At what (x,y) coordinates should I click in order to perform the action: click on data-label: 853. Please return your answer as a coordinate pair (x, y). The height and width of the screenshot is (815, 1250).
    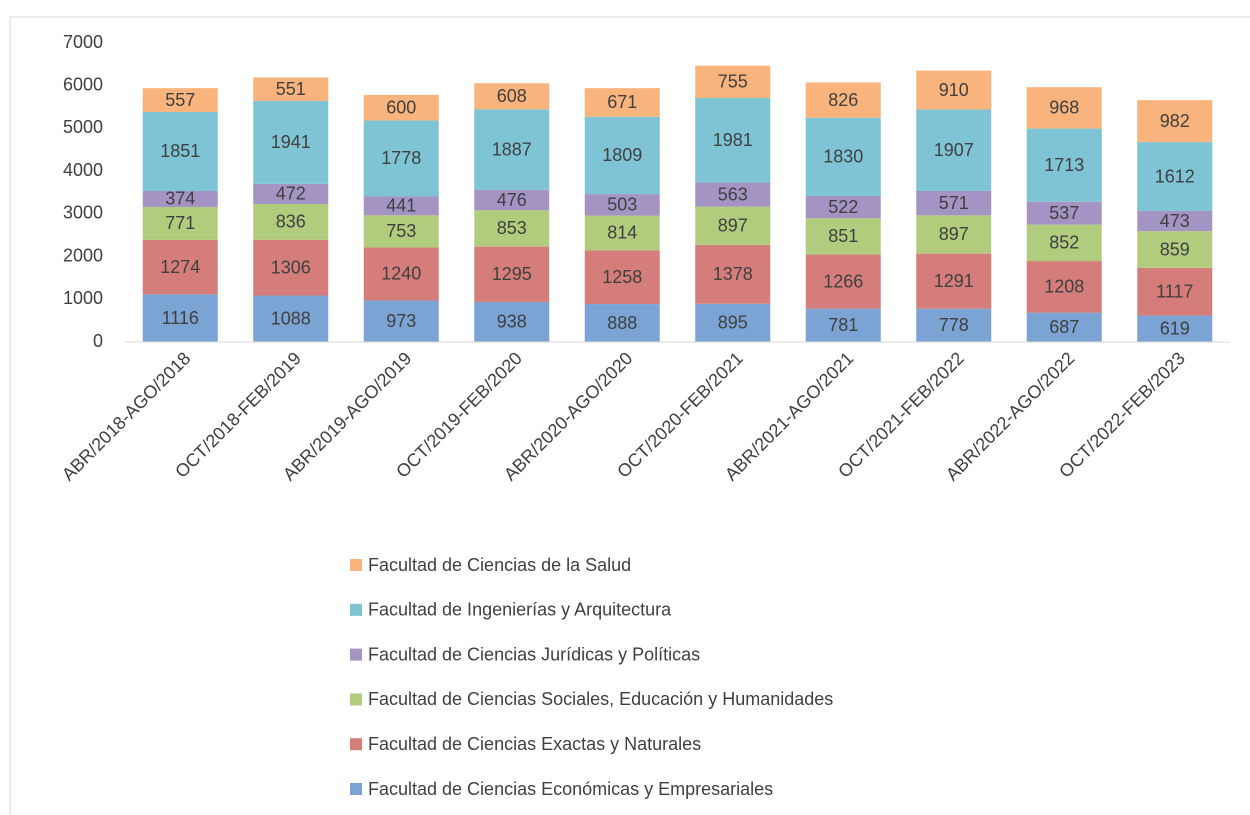
    Looking at the image, I should click on (512, 228).